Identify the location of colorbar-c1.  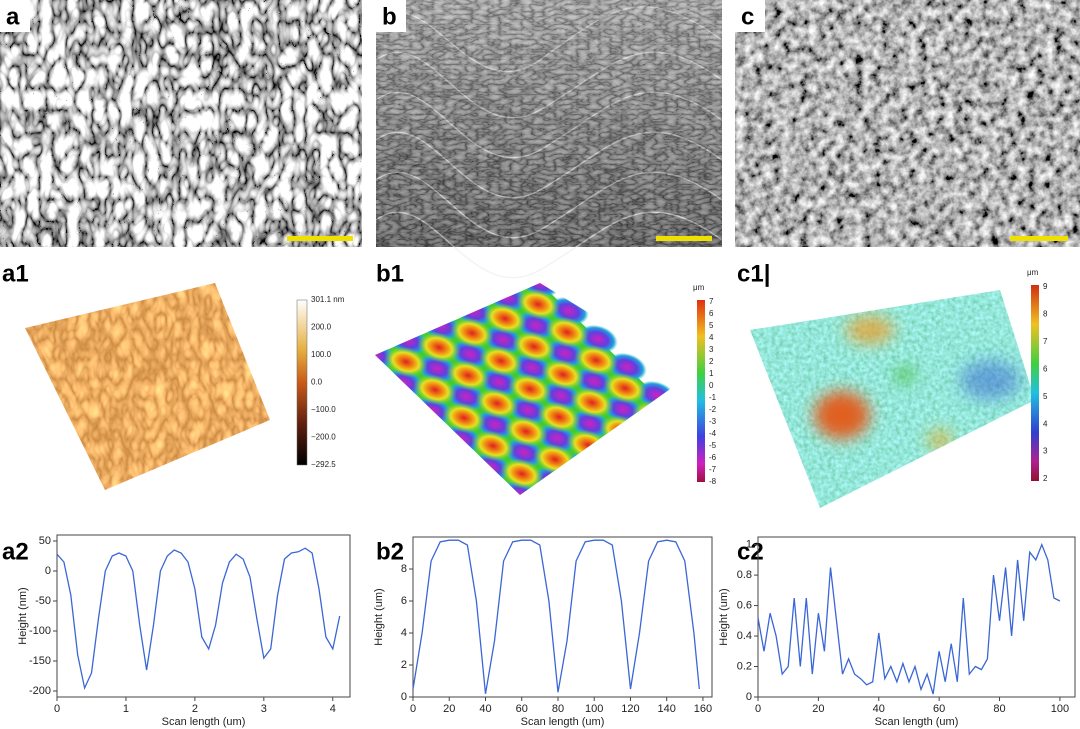
(1035, 383).